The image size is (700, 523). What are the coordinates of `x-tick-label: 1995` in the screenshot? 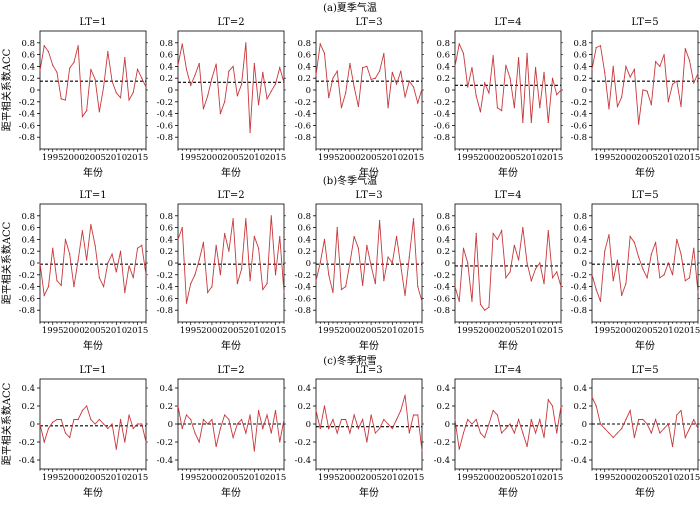 It's located at (329, 478).